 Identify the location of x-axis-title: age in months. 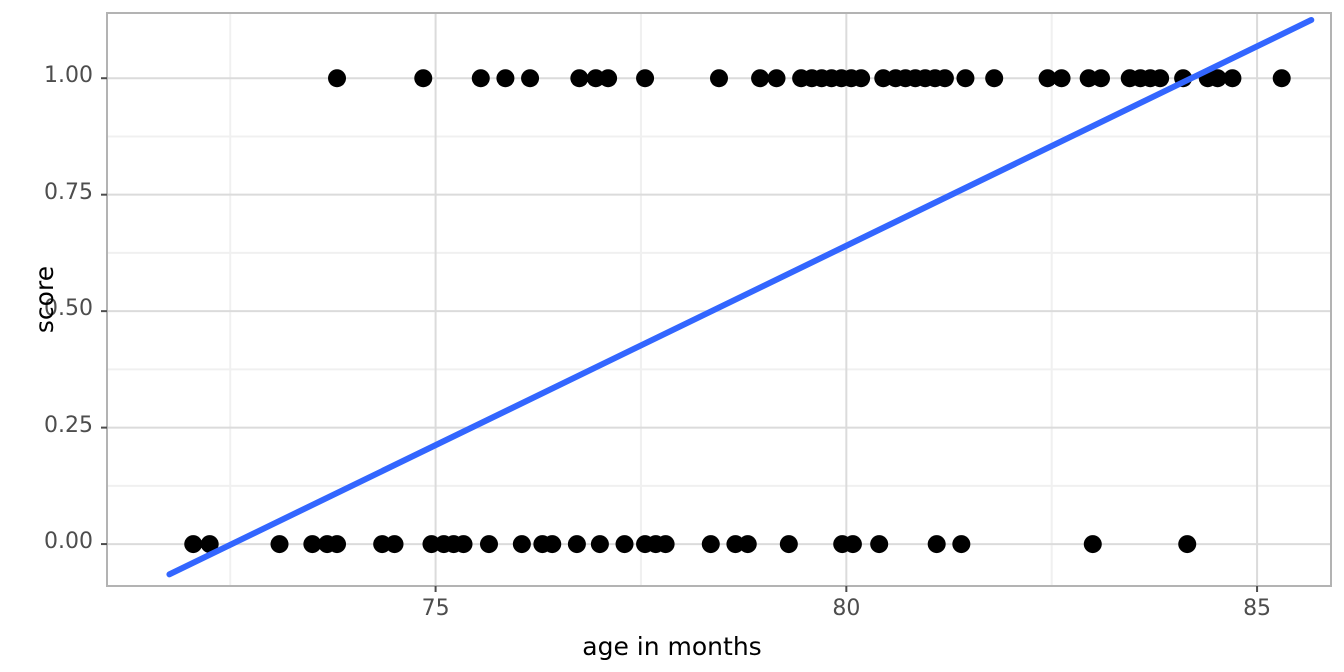
(672, 646).